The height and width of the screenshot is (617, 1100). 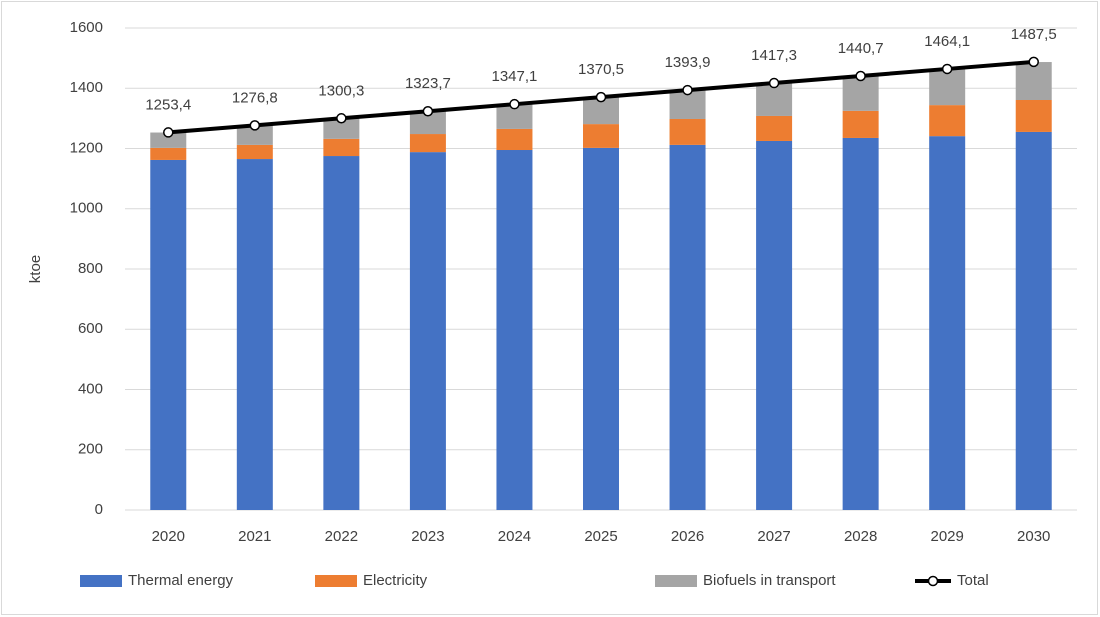 What do you see at coordinates (947, 41) in the screenshot?
I see `data-label: 1464,1` at bounding box center [947, 41].